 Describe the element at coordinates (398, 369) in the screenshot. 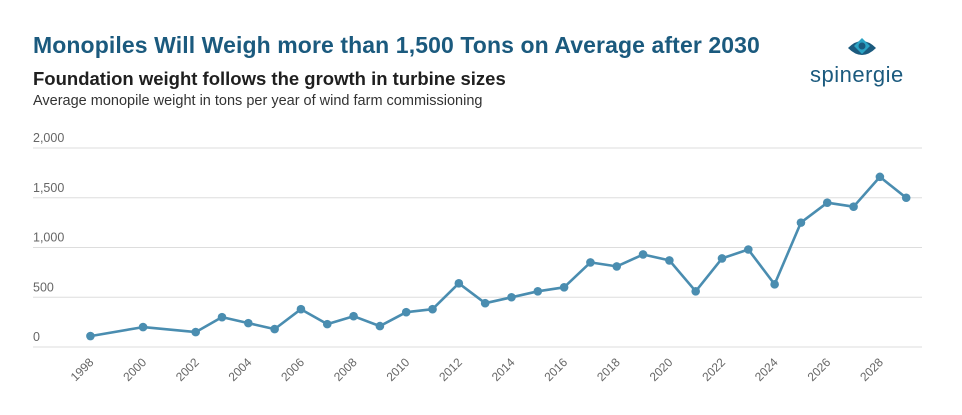

I see `x-tick-label: 2010` at that location.